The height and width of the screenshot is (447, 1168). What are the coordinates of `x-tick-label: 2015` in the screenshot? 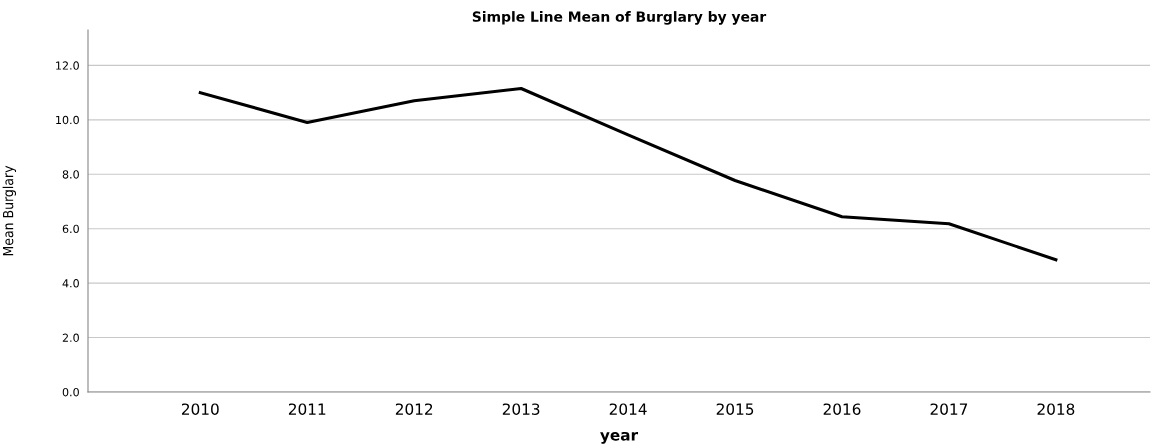 It's located at (735, 409).